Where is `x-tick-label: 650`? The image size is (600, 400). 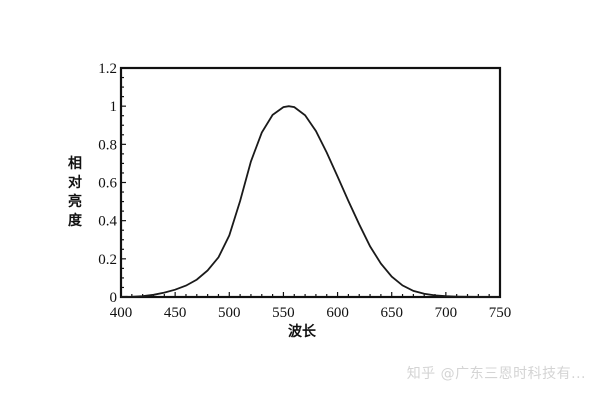 x-tick-label: 650 is located at coordinates (391, 313).